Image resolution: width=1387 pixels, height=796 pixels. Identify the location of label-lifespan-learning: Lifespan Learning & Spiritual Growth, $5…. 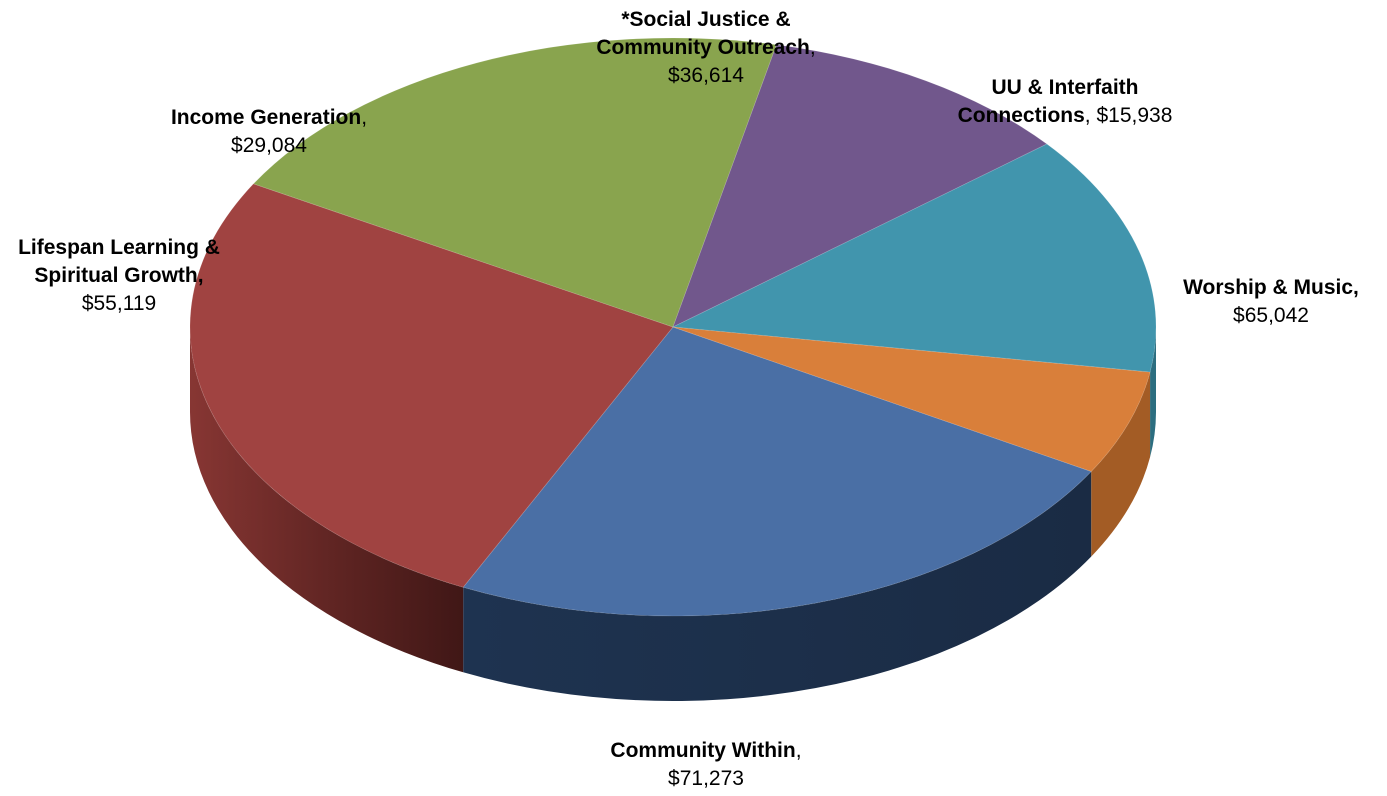
(119, 276).